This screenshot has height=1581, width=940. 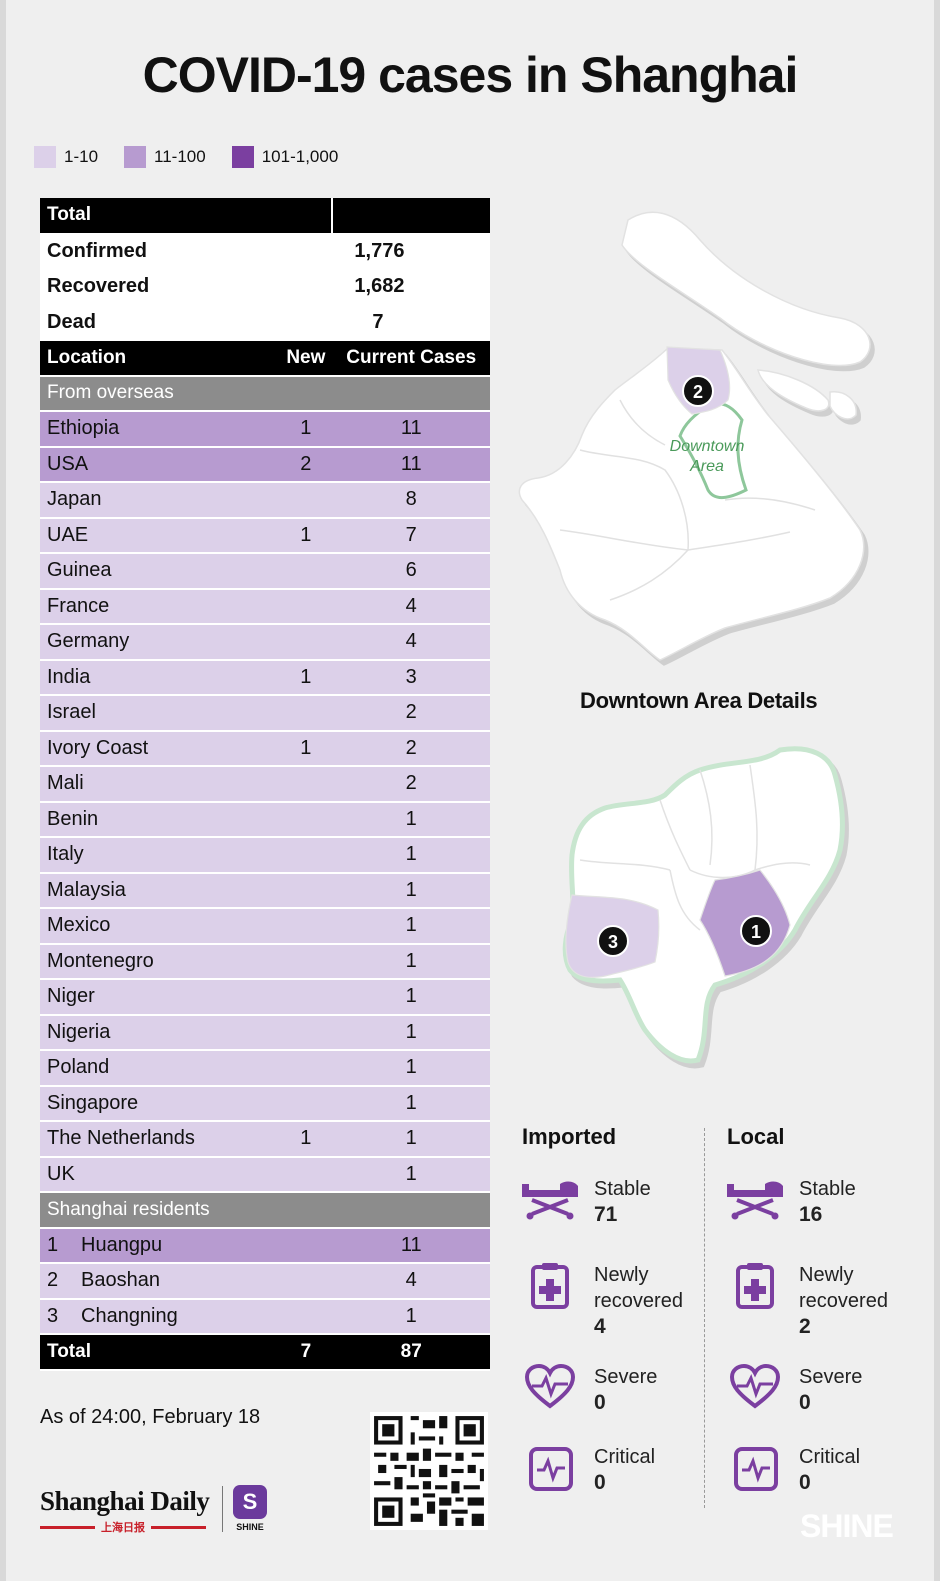 I want to click on col-new: New, so click(x=306, y=358).